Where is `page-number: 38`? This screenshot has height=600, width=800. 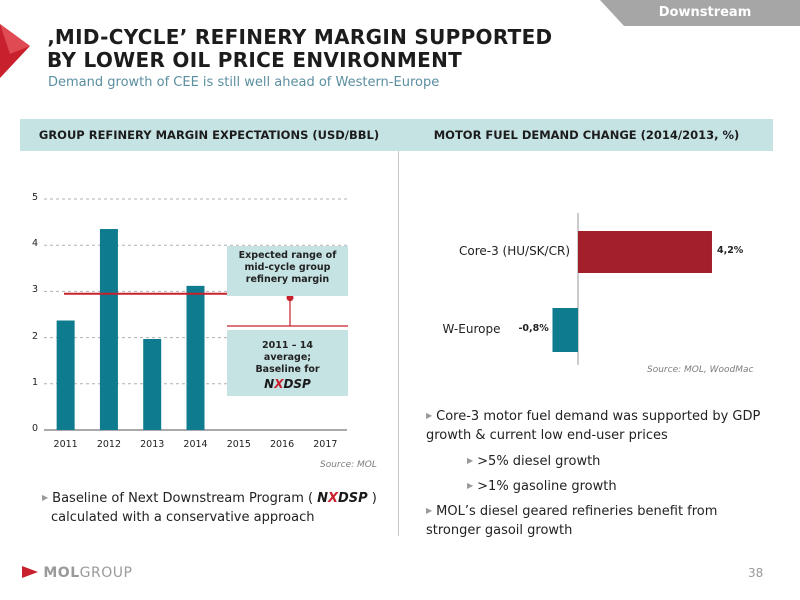 page-number: 38 is located at coordinates (756, 573).